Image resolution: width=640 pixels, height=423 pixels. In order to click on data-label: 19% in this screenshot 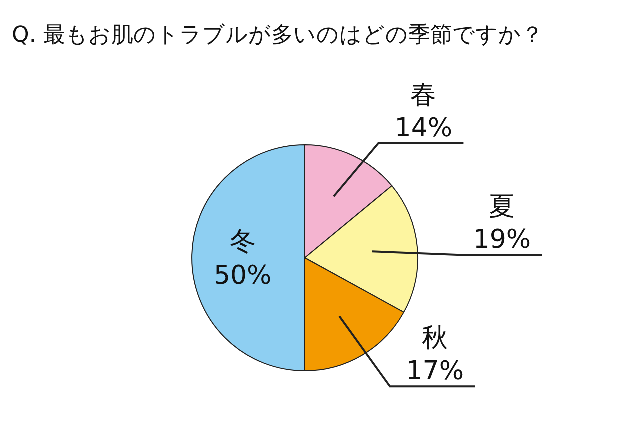, I will do `click(502, 240)`.